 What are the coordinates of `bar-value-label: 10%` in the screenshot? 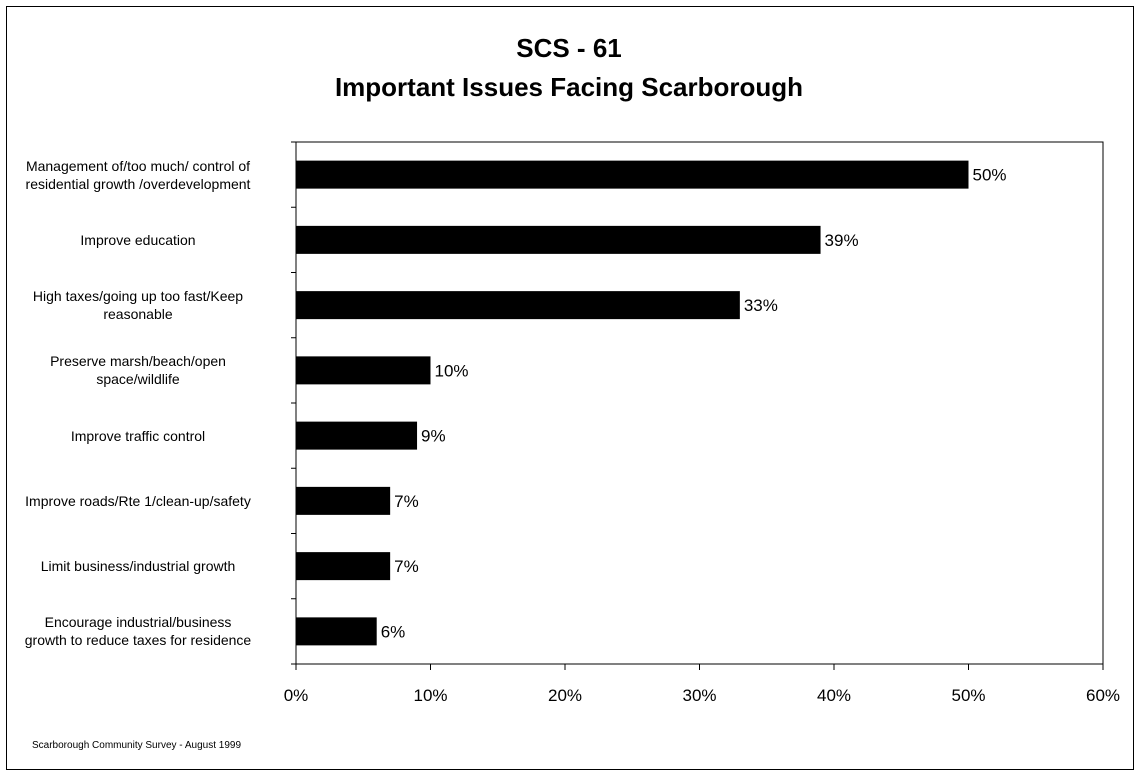 It's located at (452, 370).